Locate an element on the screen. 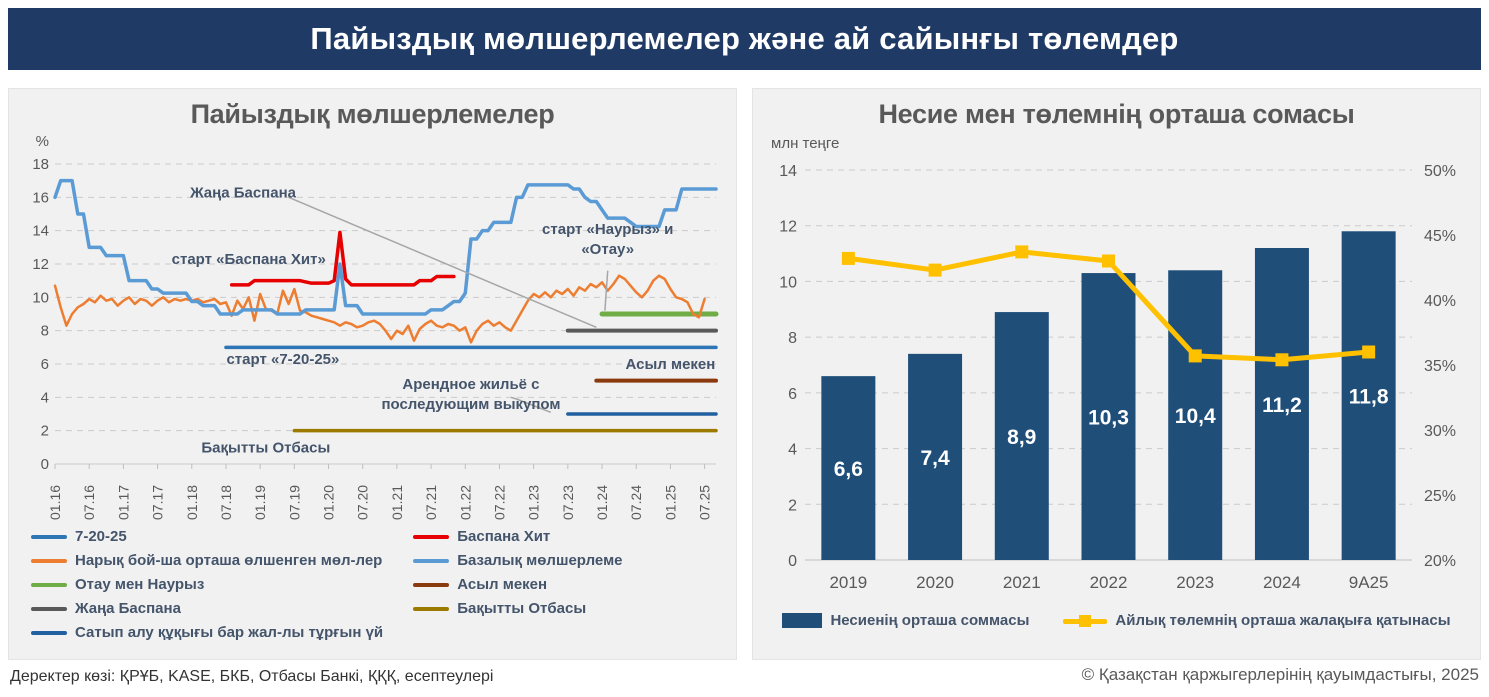  left-y-tick-label: 2 is located at coordinates (792, 505).